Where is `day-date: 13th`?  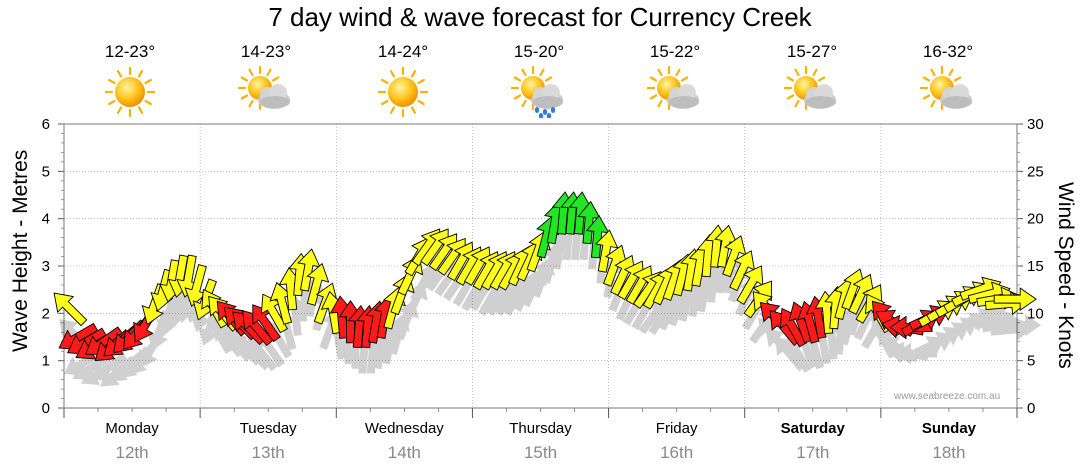 day-date: 13th is located at coordinates (268, 452).